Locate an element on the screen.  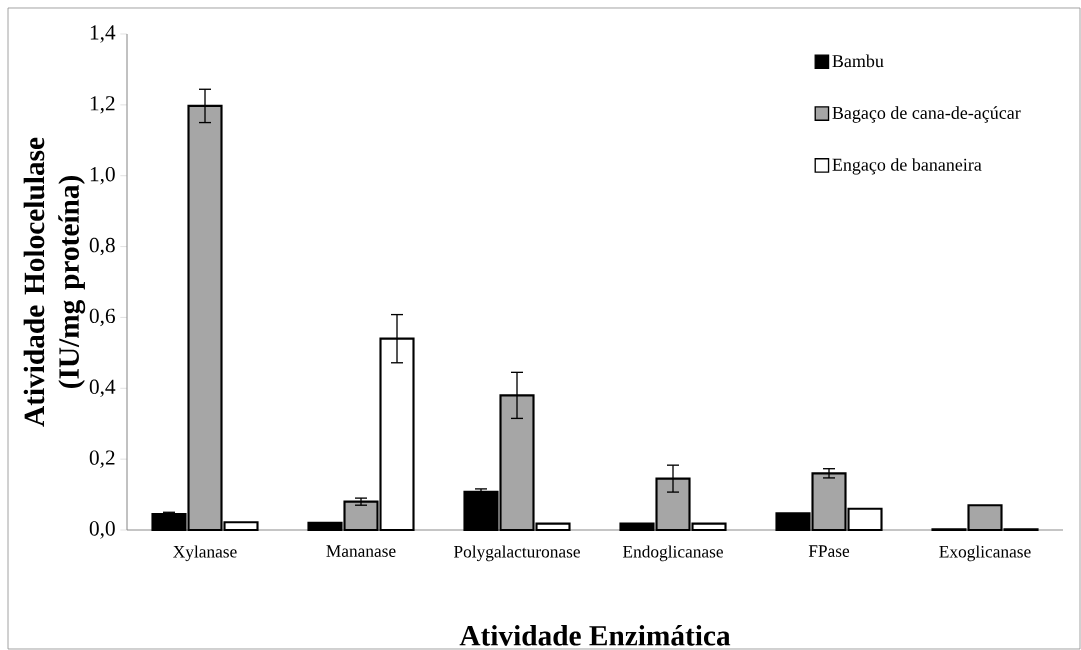
x-tick-label: Polygalacturonase is located at coordinates (516, 553).